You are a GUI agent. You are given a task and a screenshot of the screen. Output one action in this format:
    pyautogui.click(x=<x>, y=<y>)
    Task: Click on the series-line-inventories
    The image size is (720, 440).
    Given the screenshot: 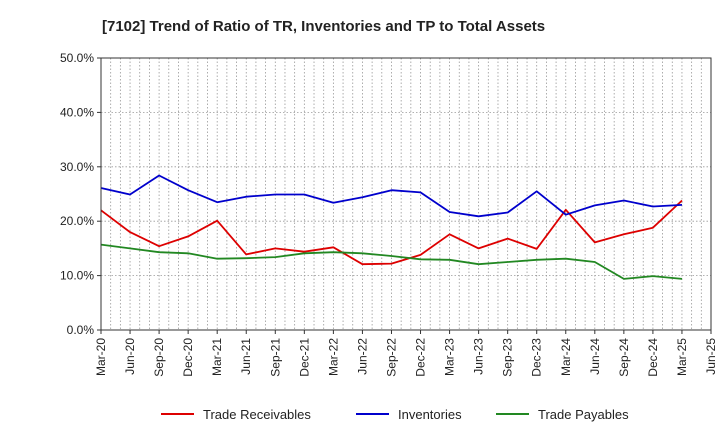 What is the action you would take?
    pyautogui.click(x=391, y=196)
    